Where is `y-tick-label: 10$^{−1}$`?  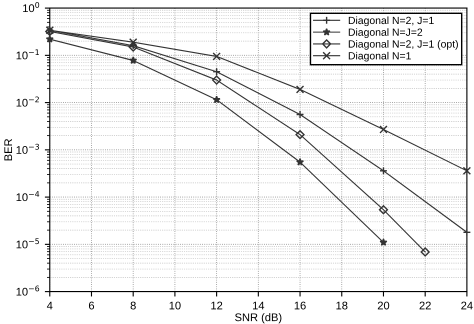 y-tick-label: 10$^{−1}$ is located at coordinates (27, 54).